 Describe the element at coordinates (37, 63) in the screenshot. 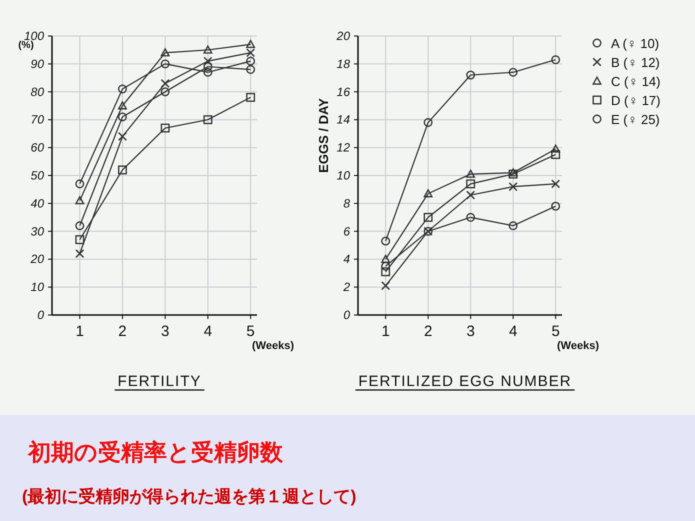

I see `y-tick-label: 90` at that location.